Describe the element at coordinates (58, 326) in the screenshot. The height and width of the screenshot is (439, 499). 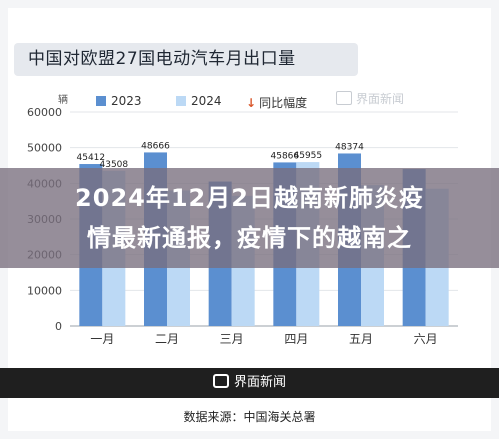
I see `y-tick-label: 0` at that location.